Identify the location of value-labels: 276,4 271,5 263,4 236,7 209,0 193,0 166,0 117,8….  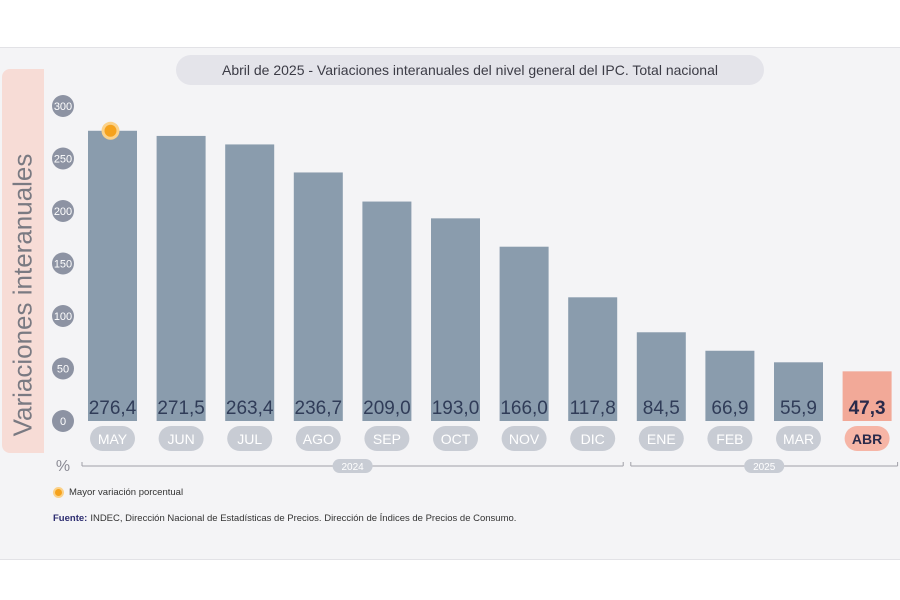
(487, 408).